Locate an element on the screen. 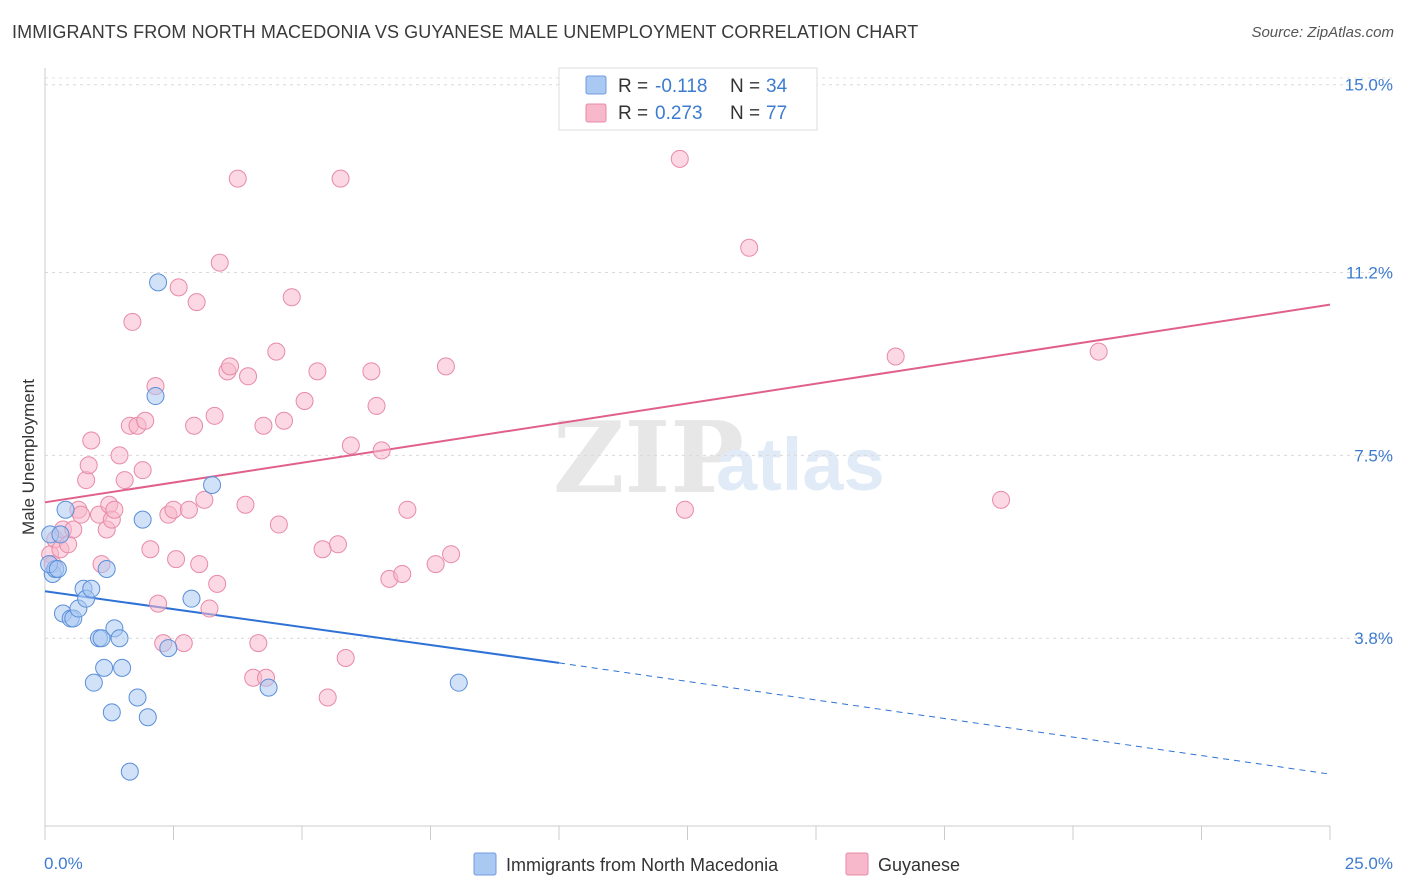 The width and height of the screenshot is (1406, 892). y-tick-label-2: 11.2% is located at coordinates (1369, 273).